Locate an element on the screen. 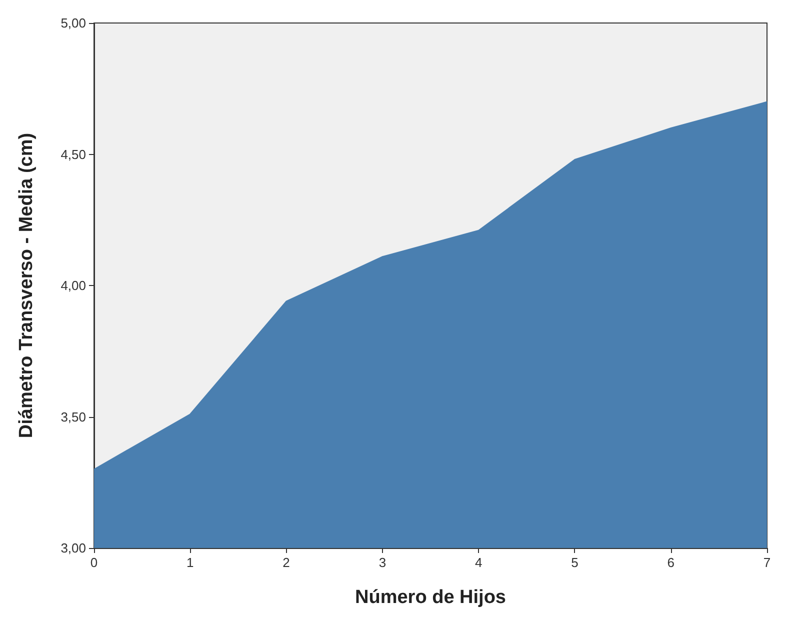  x-tick-label: 1 is located at coordinates (190, 562).